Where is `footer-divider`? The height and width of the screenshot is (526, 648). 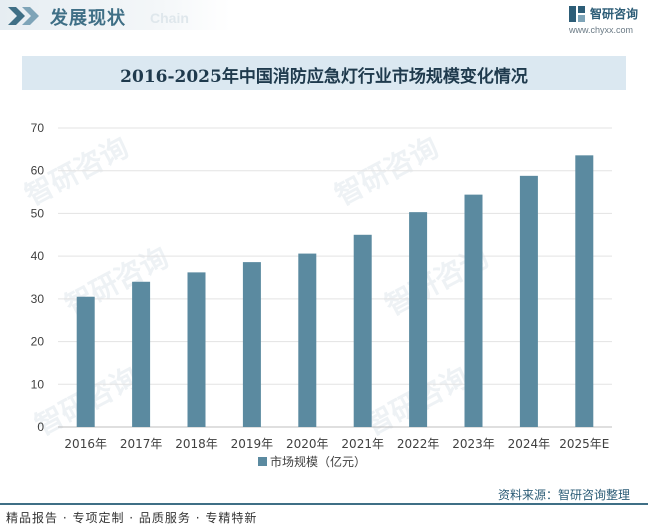
footer-divider is located at coordinates (324, 504).